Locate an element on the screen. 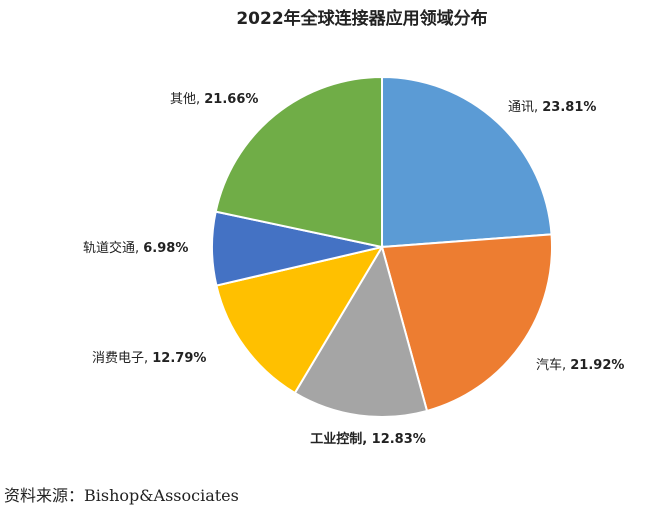 This screenshot has width=645, height=513. pie-slice-industrial-control is located at coordinates (361, 331).